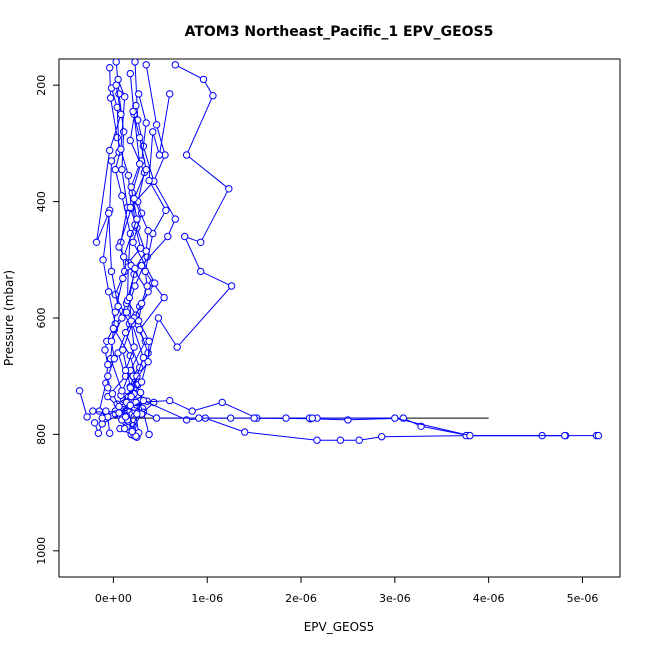  I want to click on x-tick-label: 5e-06, so click(583, 598).